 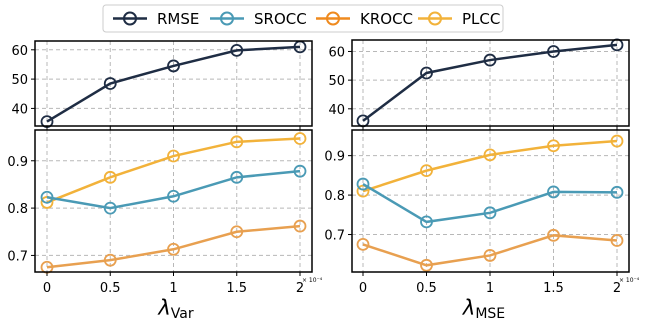 What do you see at coordinates (386, 19) in the screenshot?
I see `legend-label: KROCC` at bounding box center [386, 19].